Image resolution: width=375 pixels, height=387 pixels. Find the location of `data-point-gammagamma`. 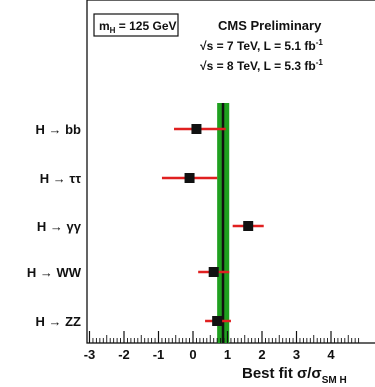

data-point-gammagamma is located at coordinates (248, 226).